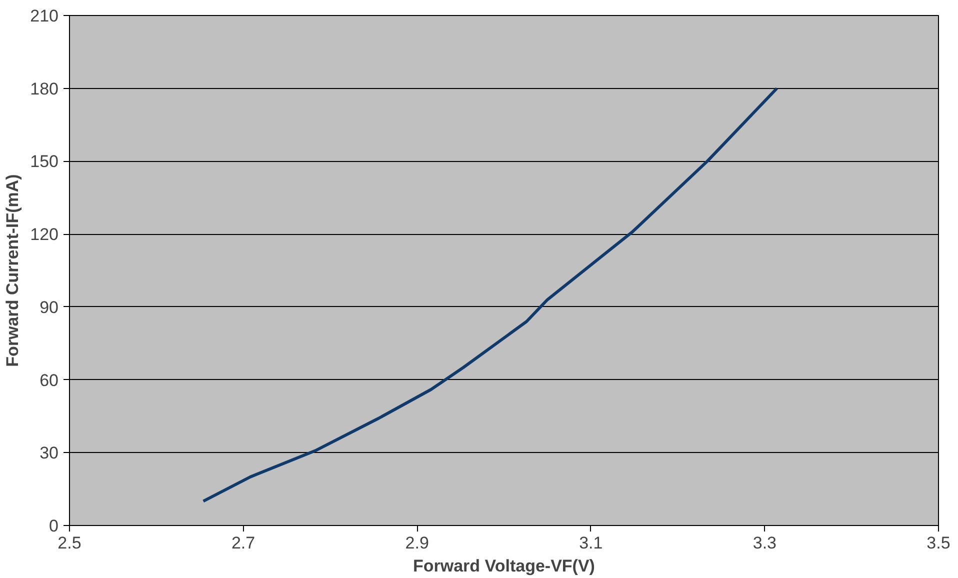 This screenshot has width=958, height=578. I want to click on y-tick-label: 210, so click(44, 16).